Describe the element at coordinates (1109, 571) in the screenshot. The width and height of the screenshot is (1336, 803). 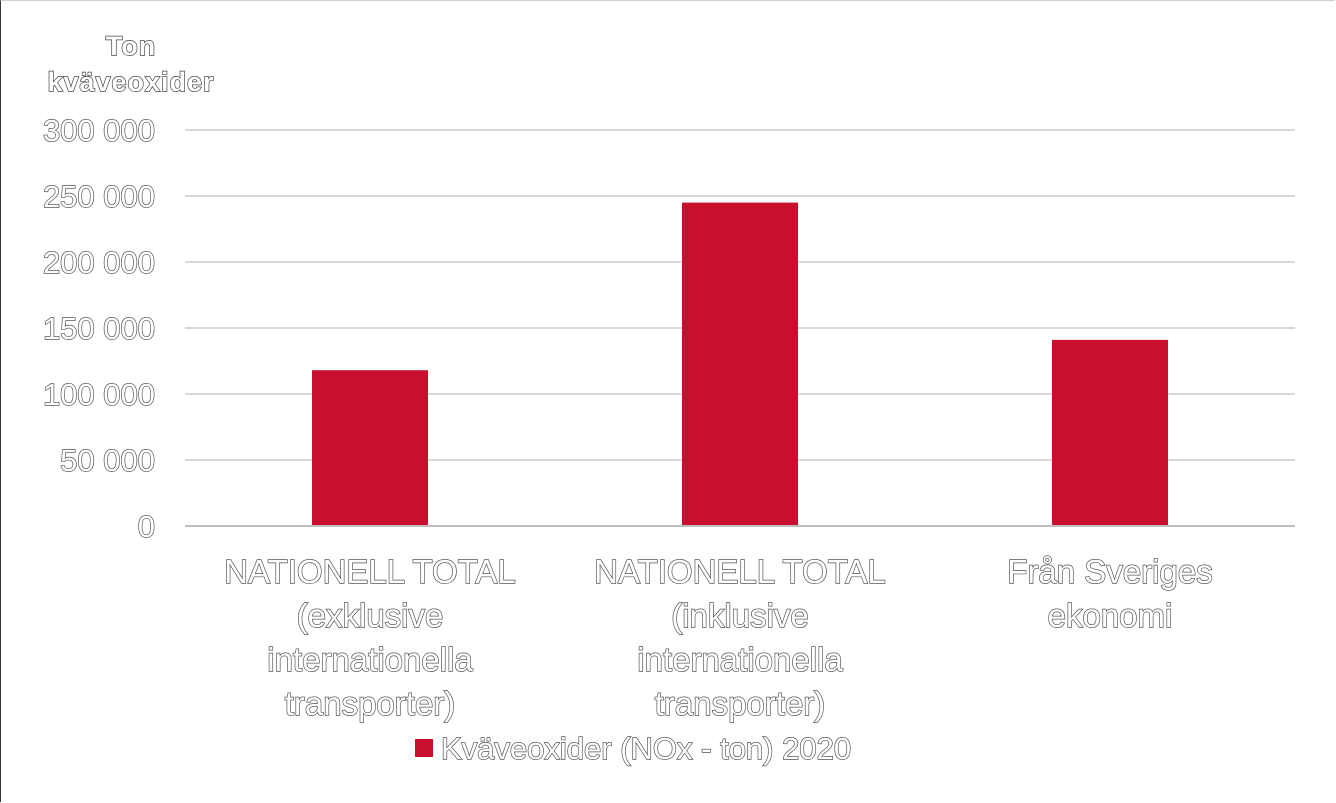
I see `category-label: Från Sveriges` at that location.